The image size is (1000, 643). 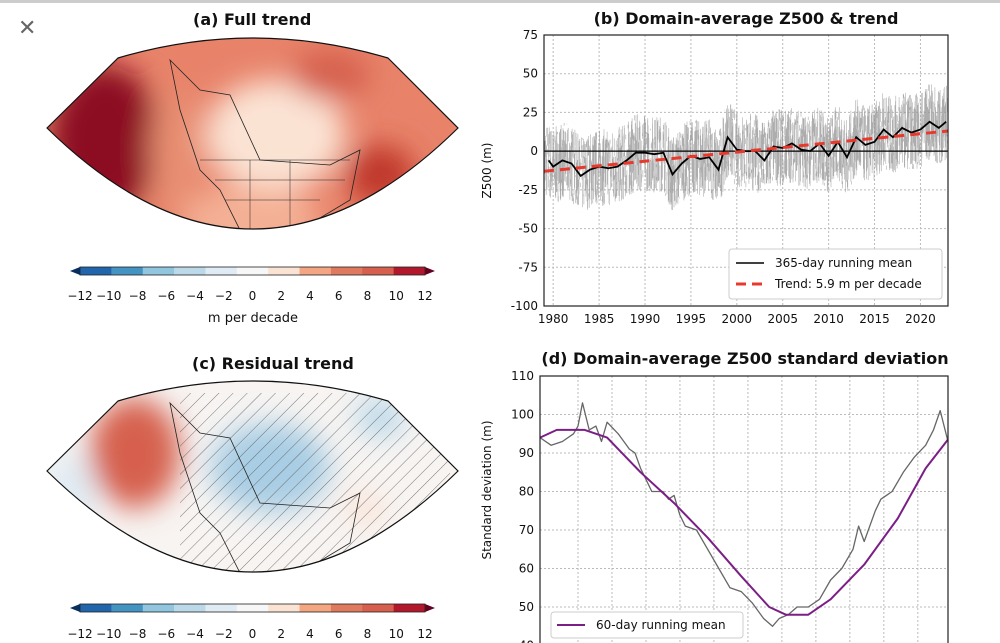 I want to click on close-icon: ✕, so click(x=27, y=28).